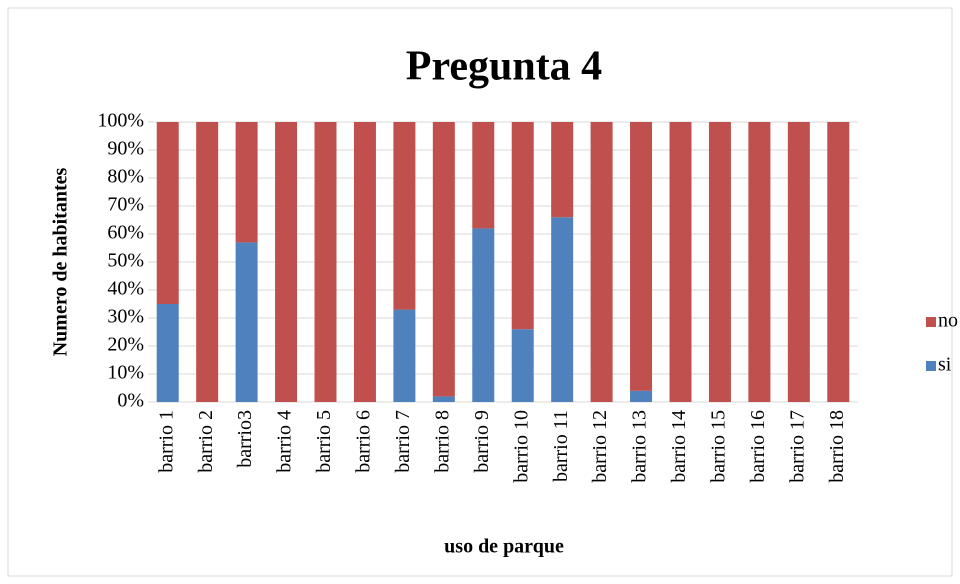 The height and width of the screenshot is (584, 960). What do you see at coordinates (125, 233) in the screenshot?
I see `y-tick-label: 60%` at bounding box center [125, 233].